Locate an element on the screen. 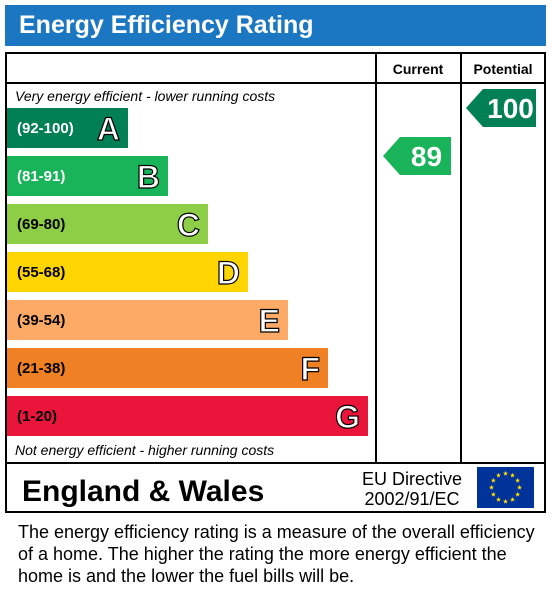 This screenshot has height=613, width=552. band-f: (21-38) F is located at coordinates (167, 368).